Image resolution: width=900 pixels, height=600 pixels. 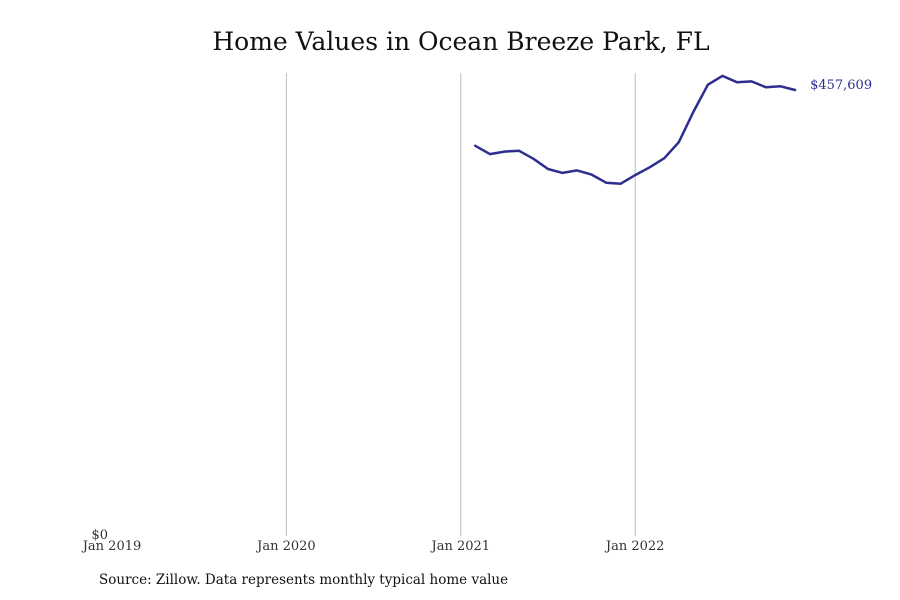 What do you see at coordinates (461, 41) in the screenshot?
I see `chart-title: Home Values in Ocean Breeze Park, FL` at bounding box center [461, 41].